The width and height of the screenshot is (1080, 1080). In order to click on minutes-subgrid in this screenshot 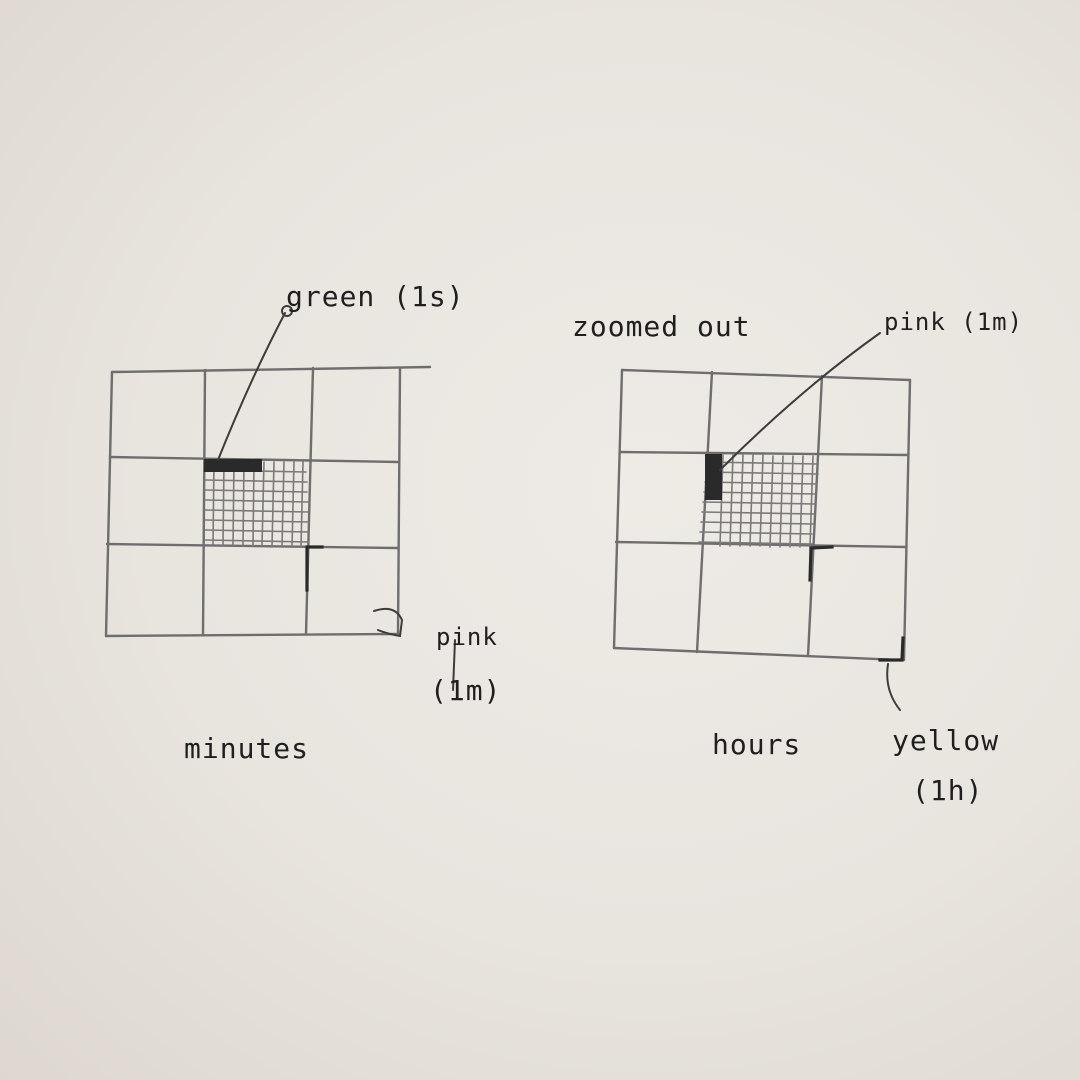, I will do `click(257, 504)`.